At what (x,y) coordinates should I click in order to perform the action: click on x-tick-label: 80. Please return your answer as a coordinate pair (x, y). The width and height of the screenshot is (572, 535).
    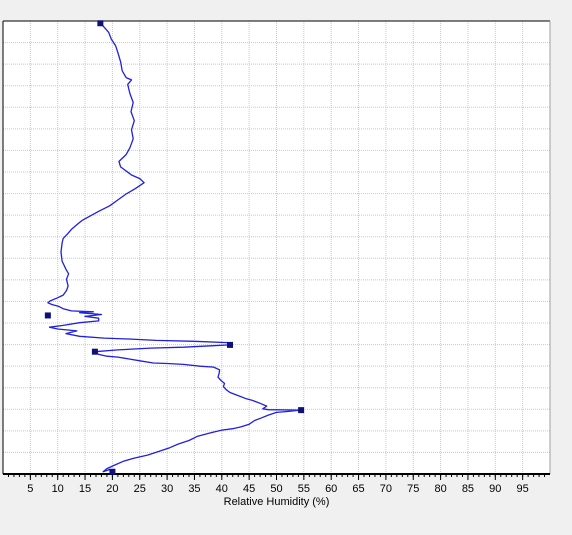
    Looking at the image, I should click on (440, 489).